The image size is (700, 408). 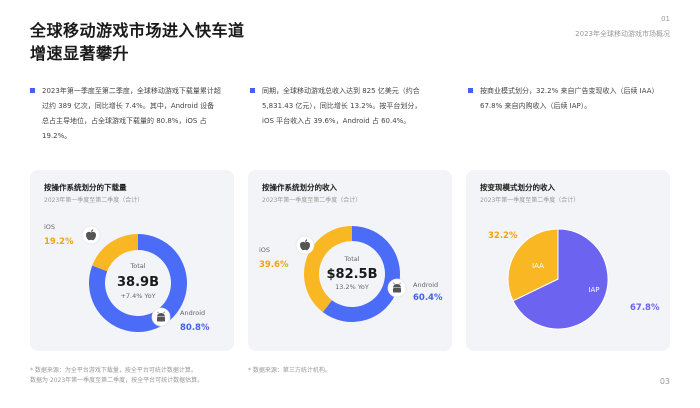 I want to click on title-line-1: 全球移动游戏市场进入快车道, so click(x=137, y=30).